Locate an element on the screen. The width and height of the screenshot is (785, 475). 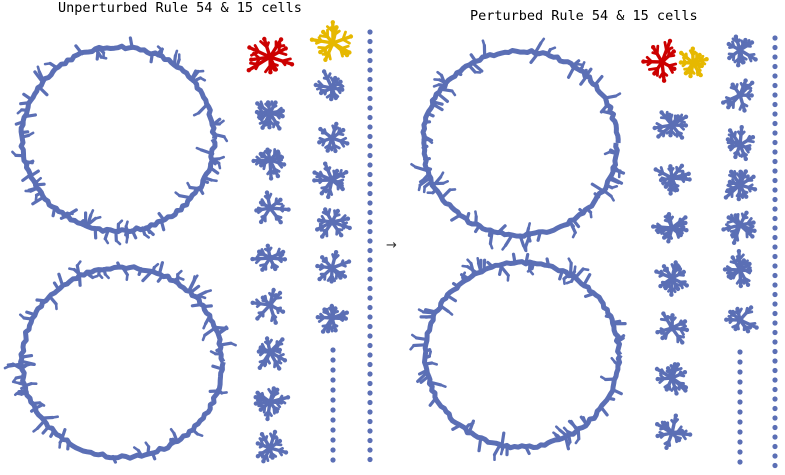
second-cluster is located at coordinates (331, 41).